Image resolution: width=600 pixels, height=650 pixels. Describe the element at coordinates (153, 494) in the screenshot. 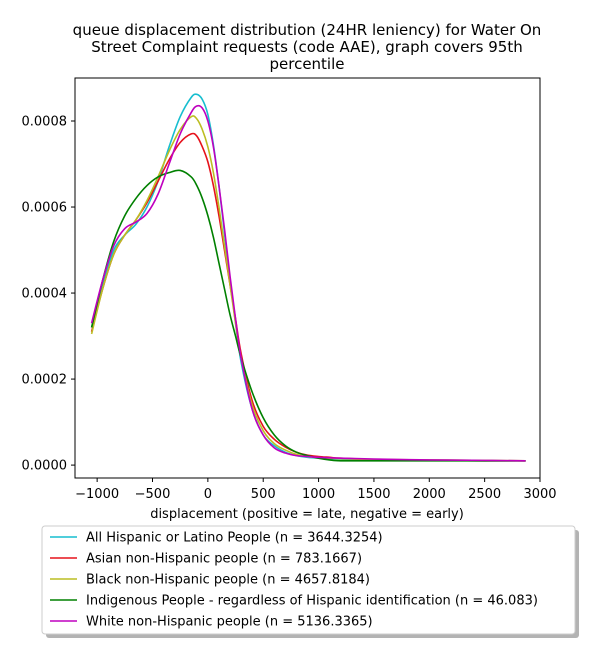

I see `x-tick-label: −500` at that location.